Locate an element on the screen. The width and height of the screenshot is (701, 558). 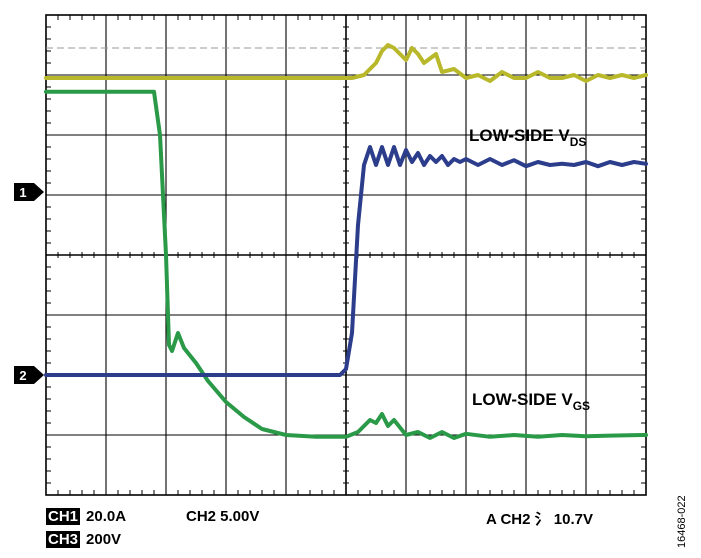
ground-marker-label: 2 is located at coordinates (22, 375).